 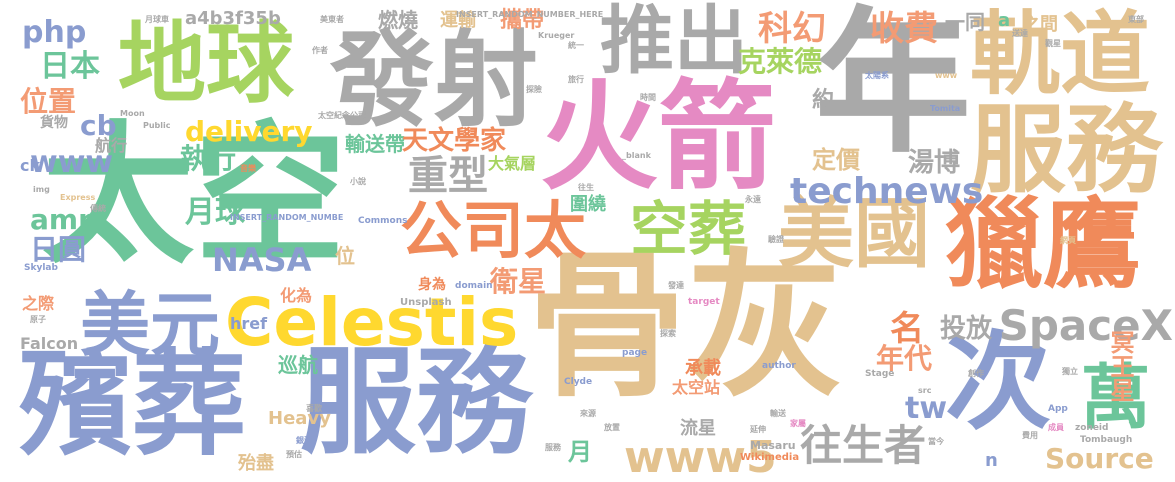 I want to click on word-fuwu-small: 服務, so click(x=553, y=447).